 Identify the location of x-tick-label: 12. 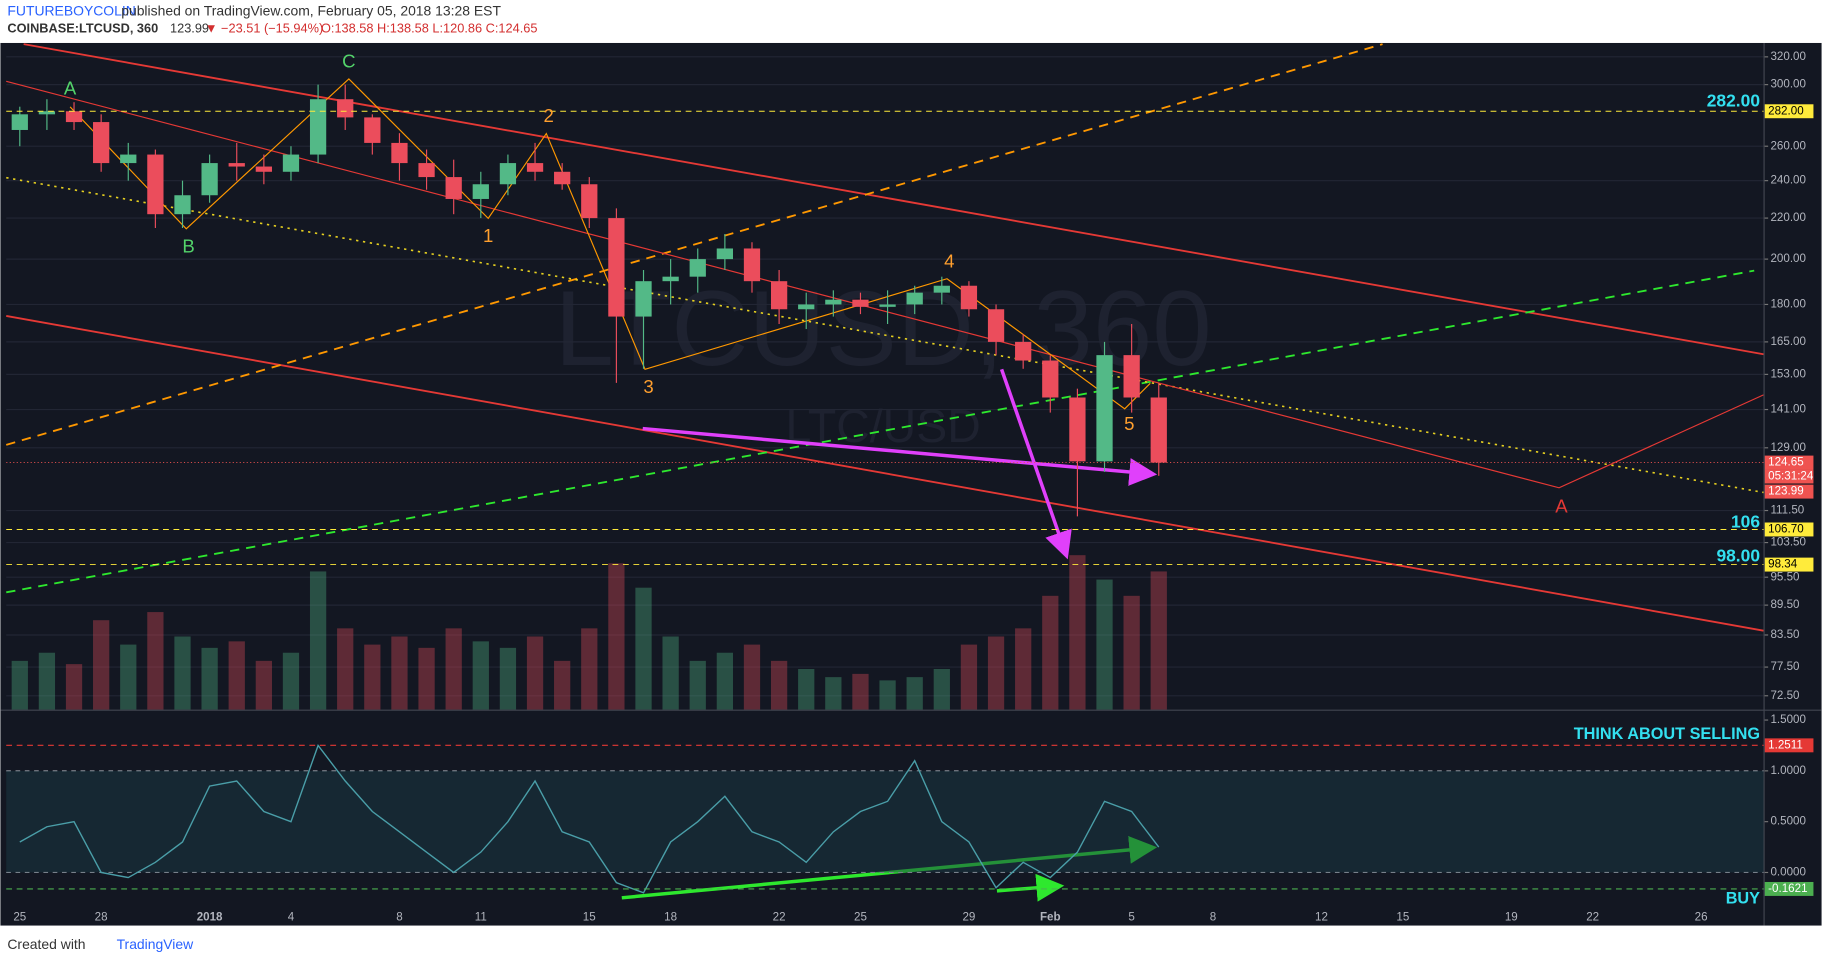
(1321, 917).